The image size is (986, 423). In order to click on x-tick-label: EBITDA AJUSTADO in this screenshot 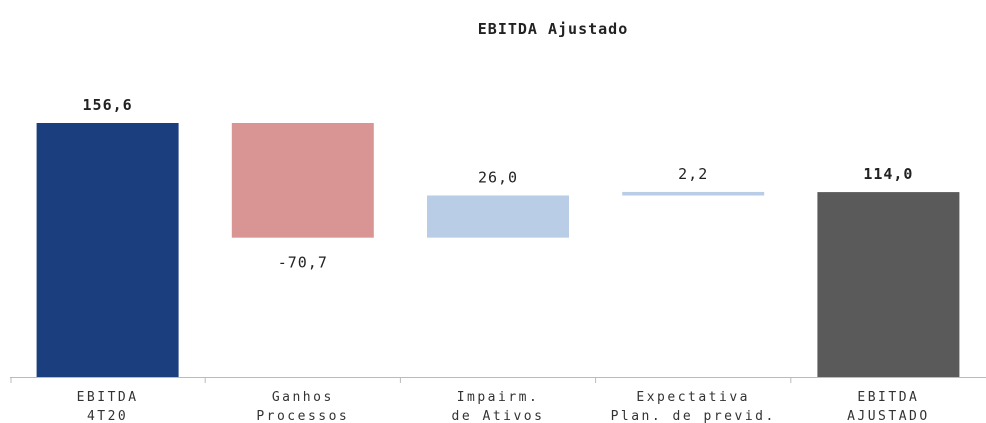, I will do `click(888, 406)`.